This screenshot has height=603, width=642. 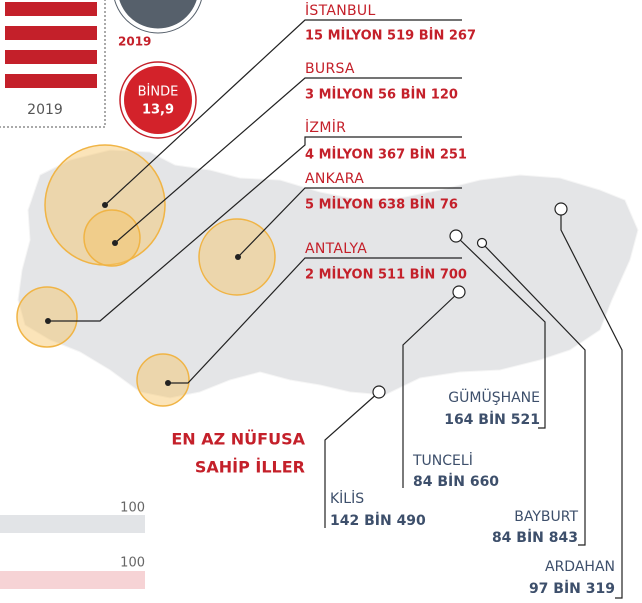 What do you see at coordinates (535, 537) in the screenshot?
I see `city-population: 84 BİN 843` at bounding box center [535, 537].